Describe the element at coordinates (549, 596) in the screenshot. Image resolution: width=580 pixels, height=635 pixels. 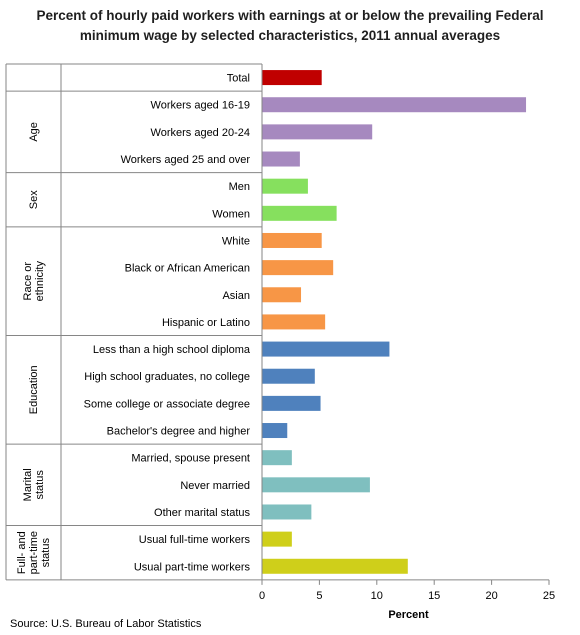
I see `x-tick-label: 25` at that location.